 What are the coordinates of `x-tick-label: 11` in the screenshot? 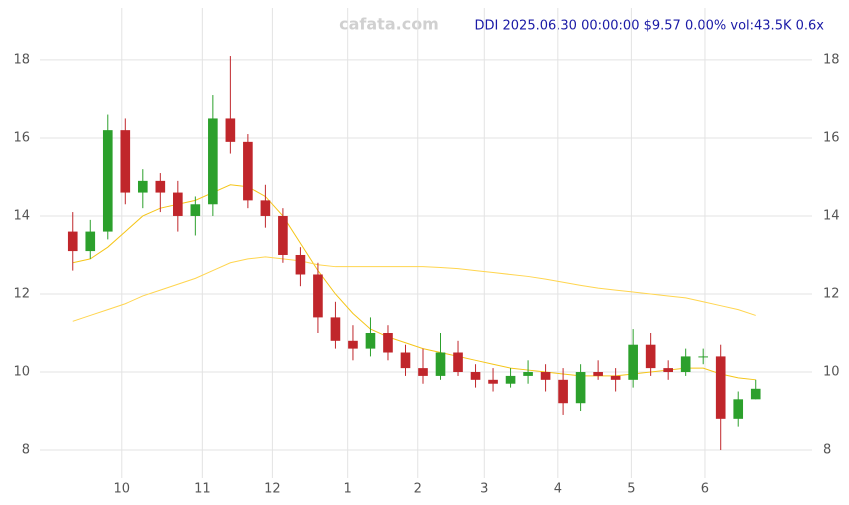 It's located at (202, 489).